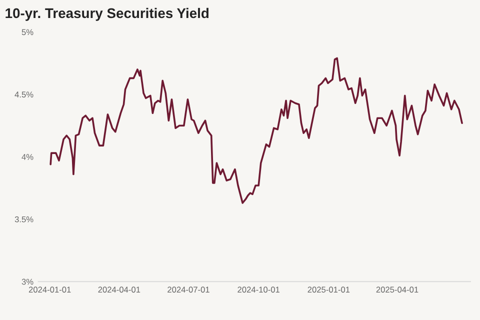 This screenshot has height=320, width=480. I want to click on y-tick-label: 4.5%, so click(24, 95).